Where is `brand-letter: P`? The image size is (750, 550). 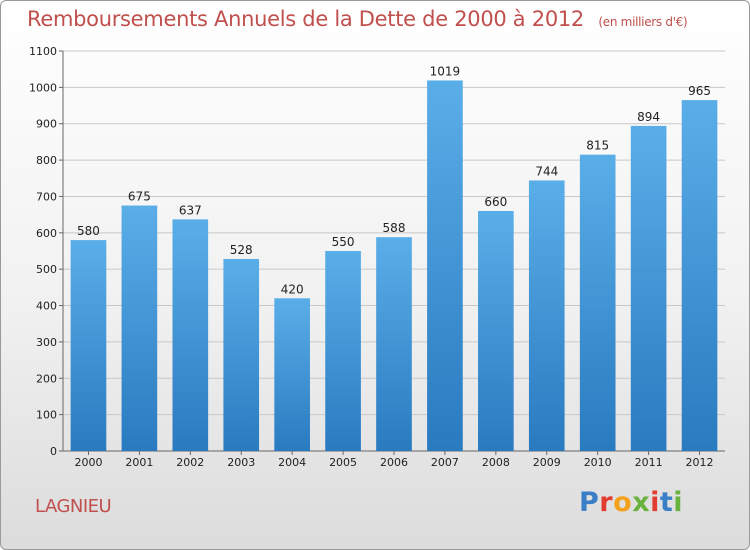
brand-letter: P is located at coordinates (589, 502).